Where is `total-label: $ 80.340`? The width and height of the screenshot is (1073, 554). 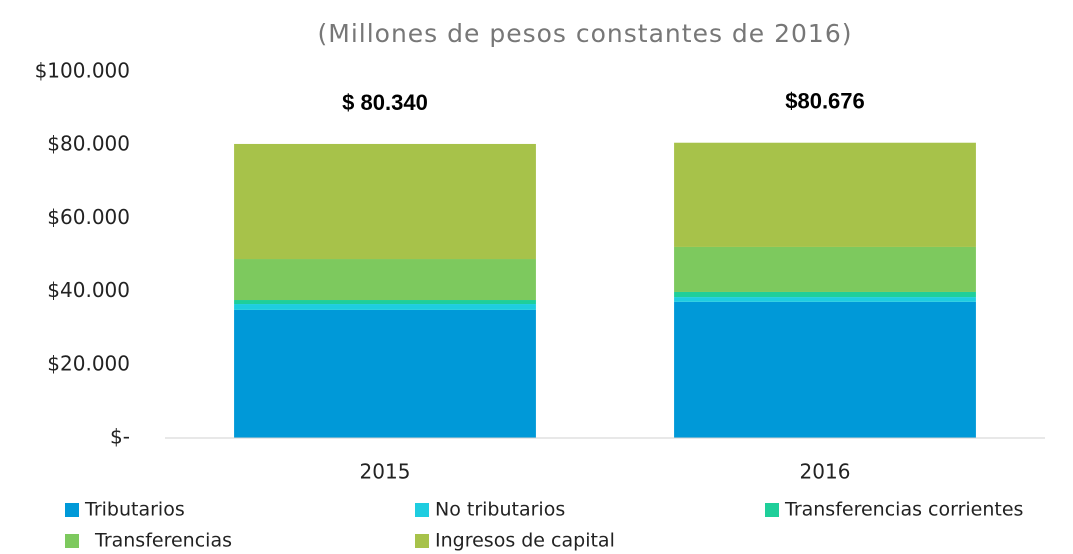
total-label: $ 80.340 is located at coordinates (385, 102).